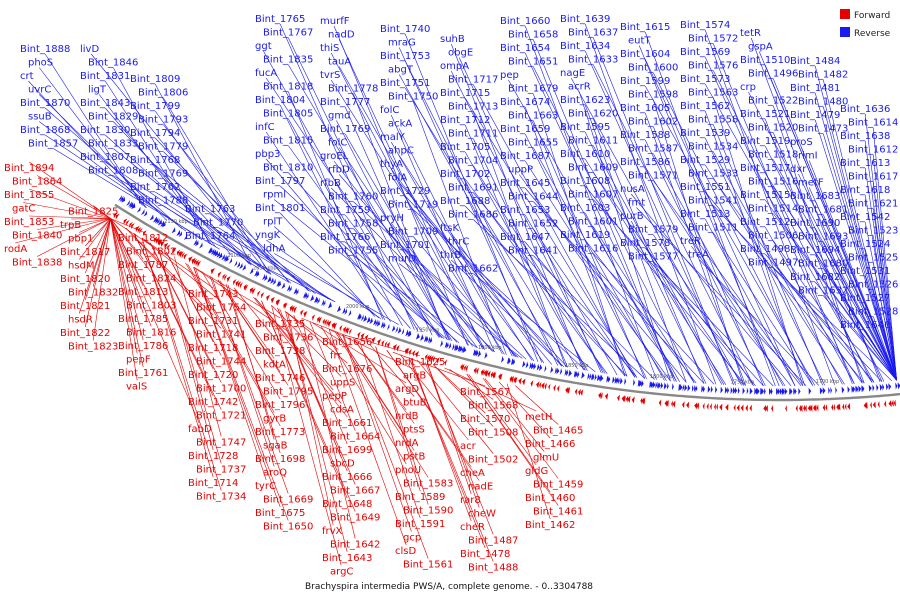 The height and width of the screenshot is (600, 900). What do you see at coordinates (653, 230) in the screenshot?
I see `reverse-gene-label: Bint_1579` at bounding box center [653, 230].